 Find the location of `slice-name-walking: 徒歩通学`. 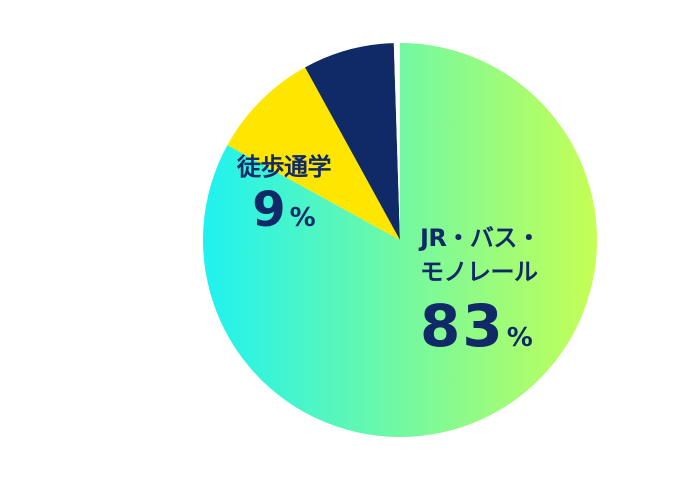

slice-name-walking: 徒歩通学 is located at coordinates (284, 167).